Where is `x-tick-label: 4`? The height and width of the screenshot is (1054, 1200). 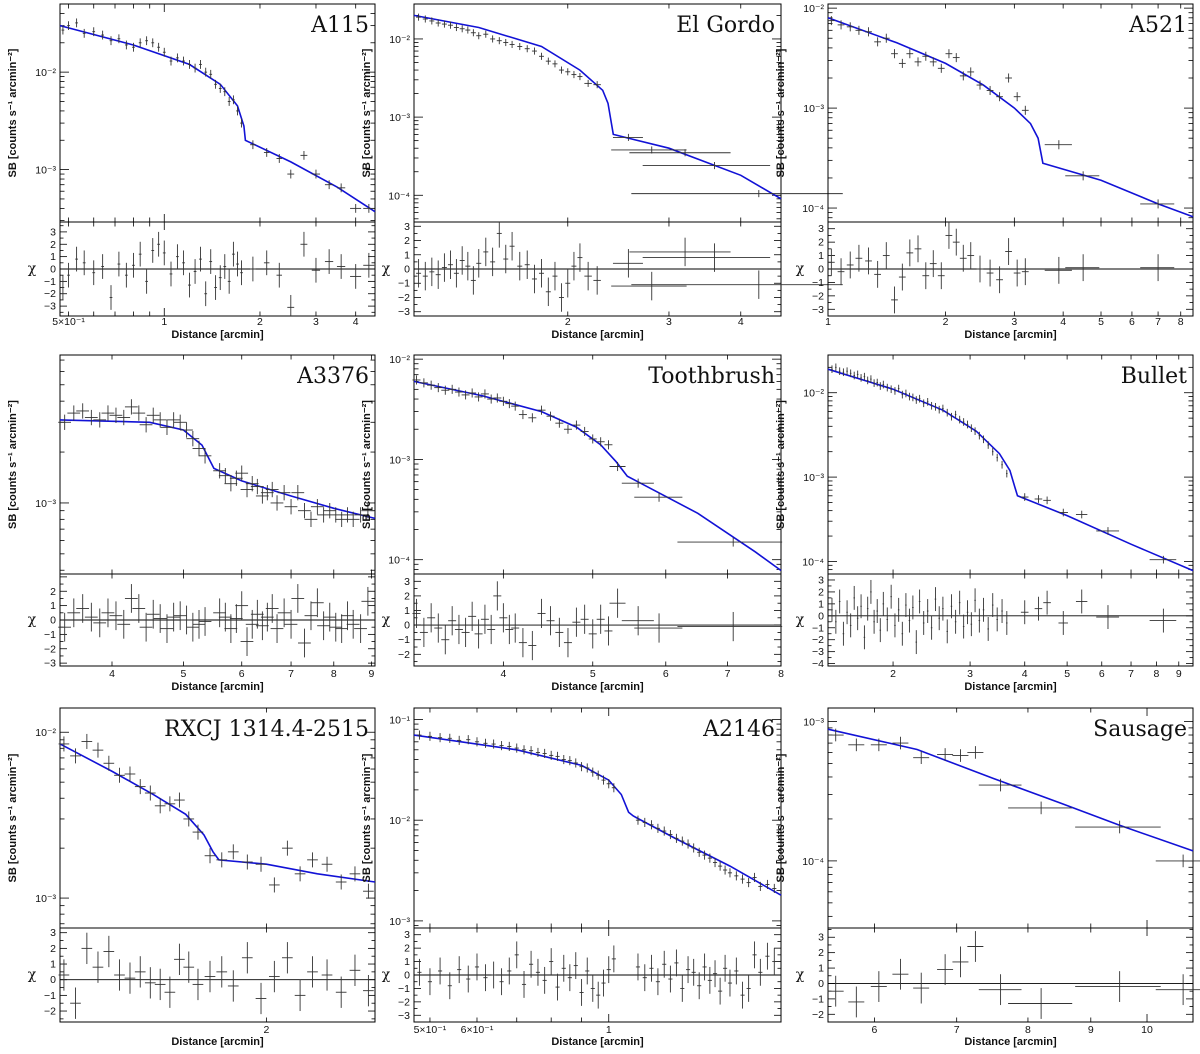
x-tick-label: 4 is located at coordinates (503, 674).